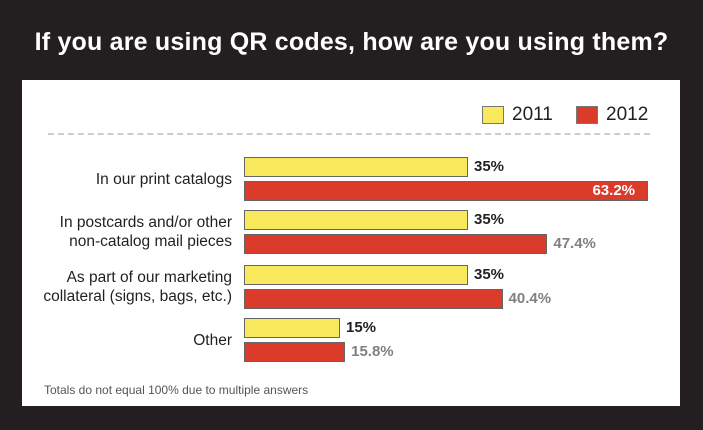 The height and width of the screenshot is (430, 703). I want to click on category-label-line: In our print catalogs, so click(163, 179).